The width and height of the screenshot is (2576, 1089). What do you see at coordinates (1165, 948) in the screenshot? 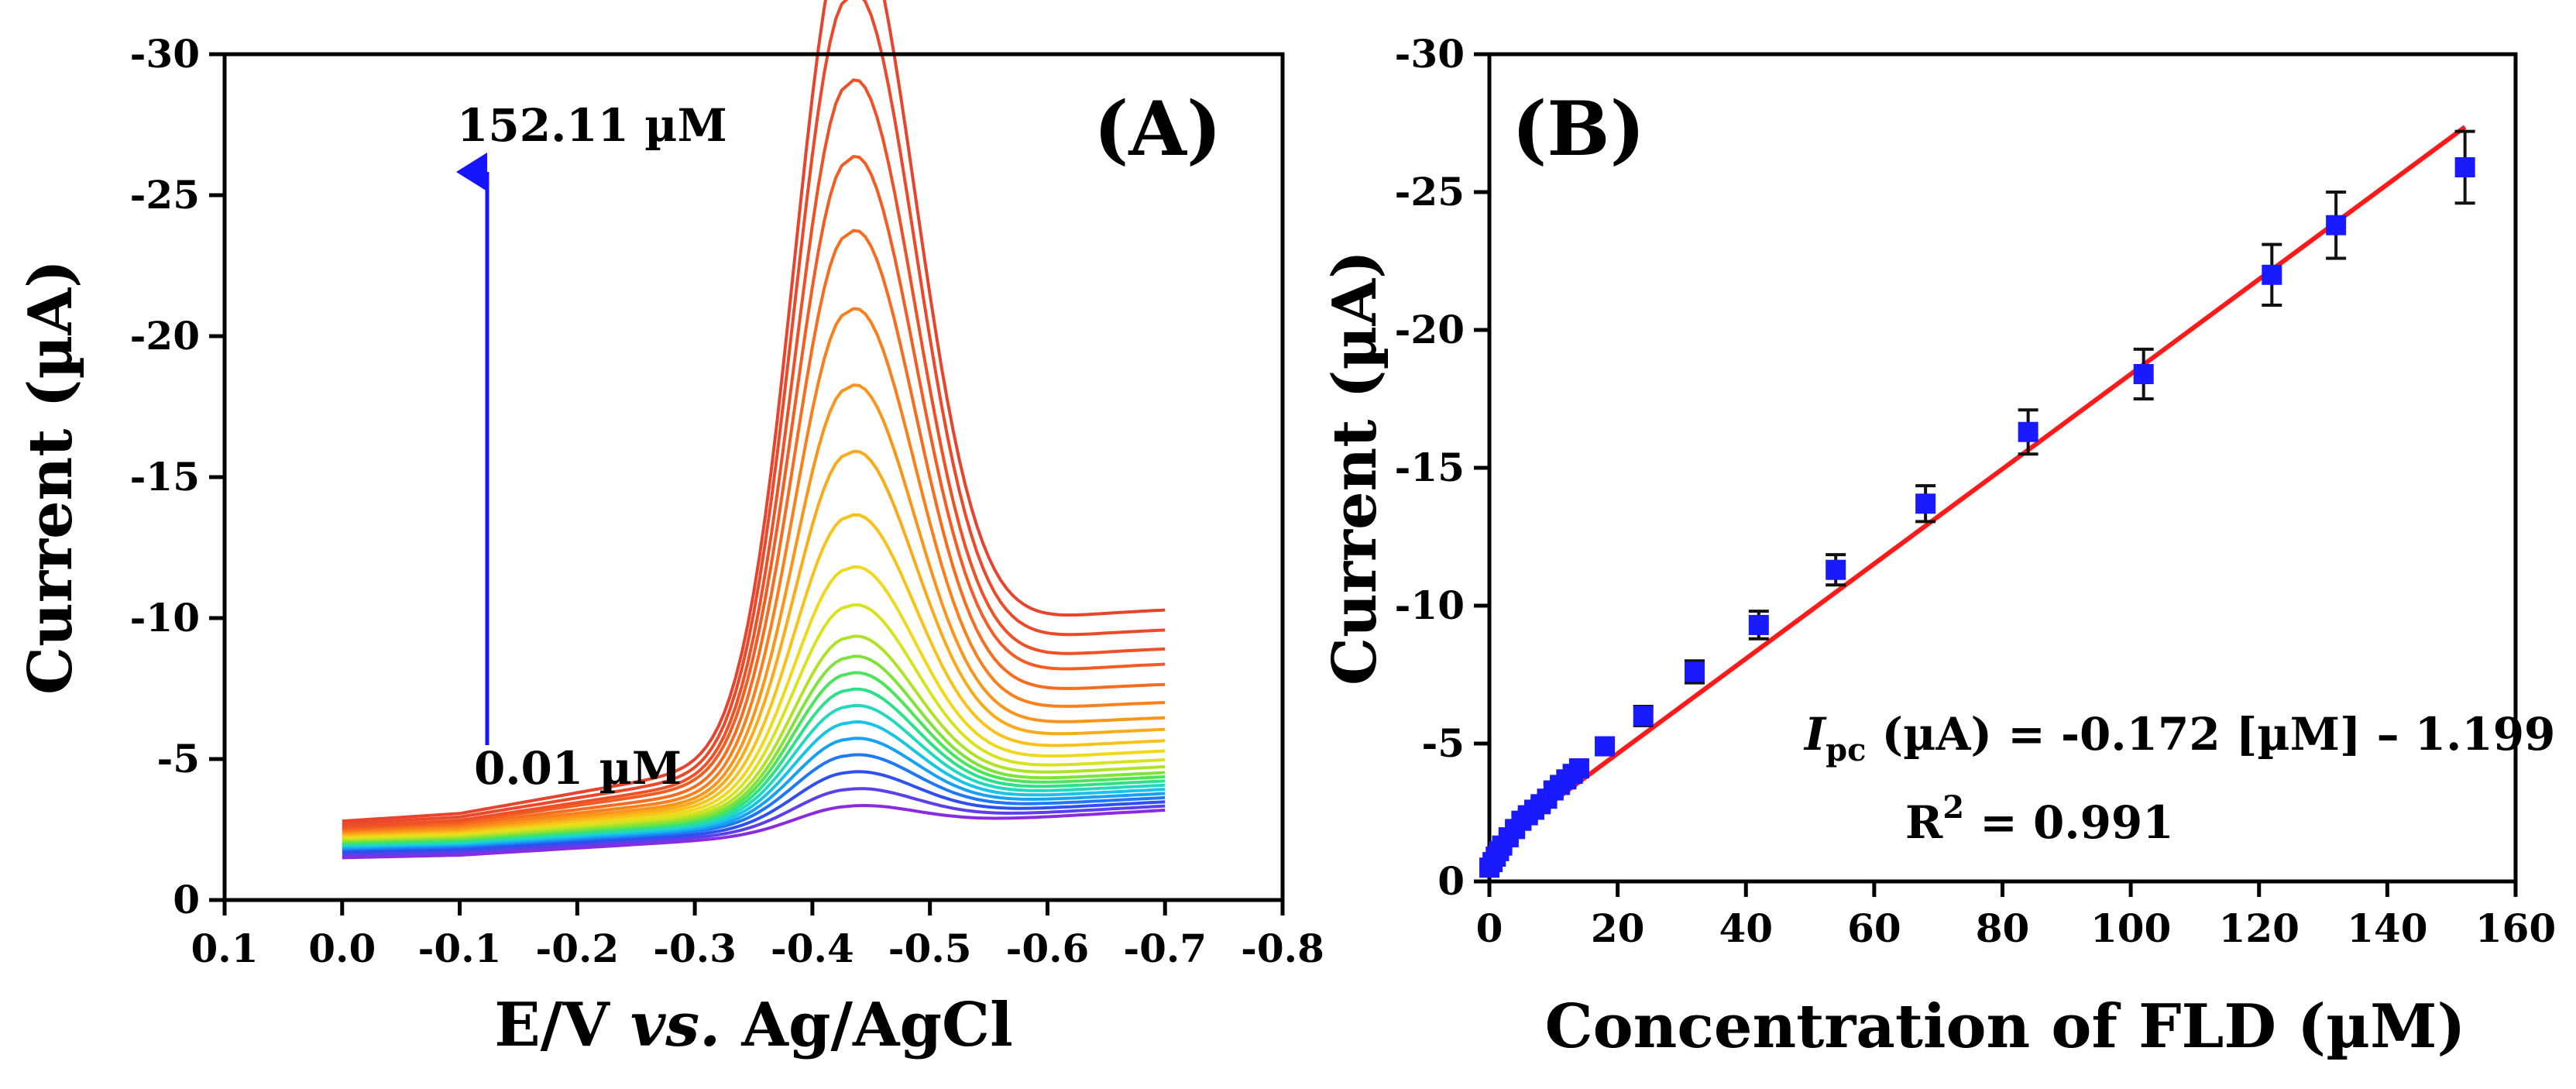
I see `panel-a-x-tick-label: -0.7` at bounding box center [1165, 948].